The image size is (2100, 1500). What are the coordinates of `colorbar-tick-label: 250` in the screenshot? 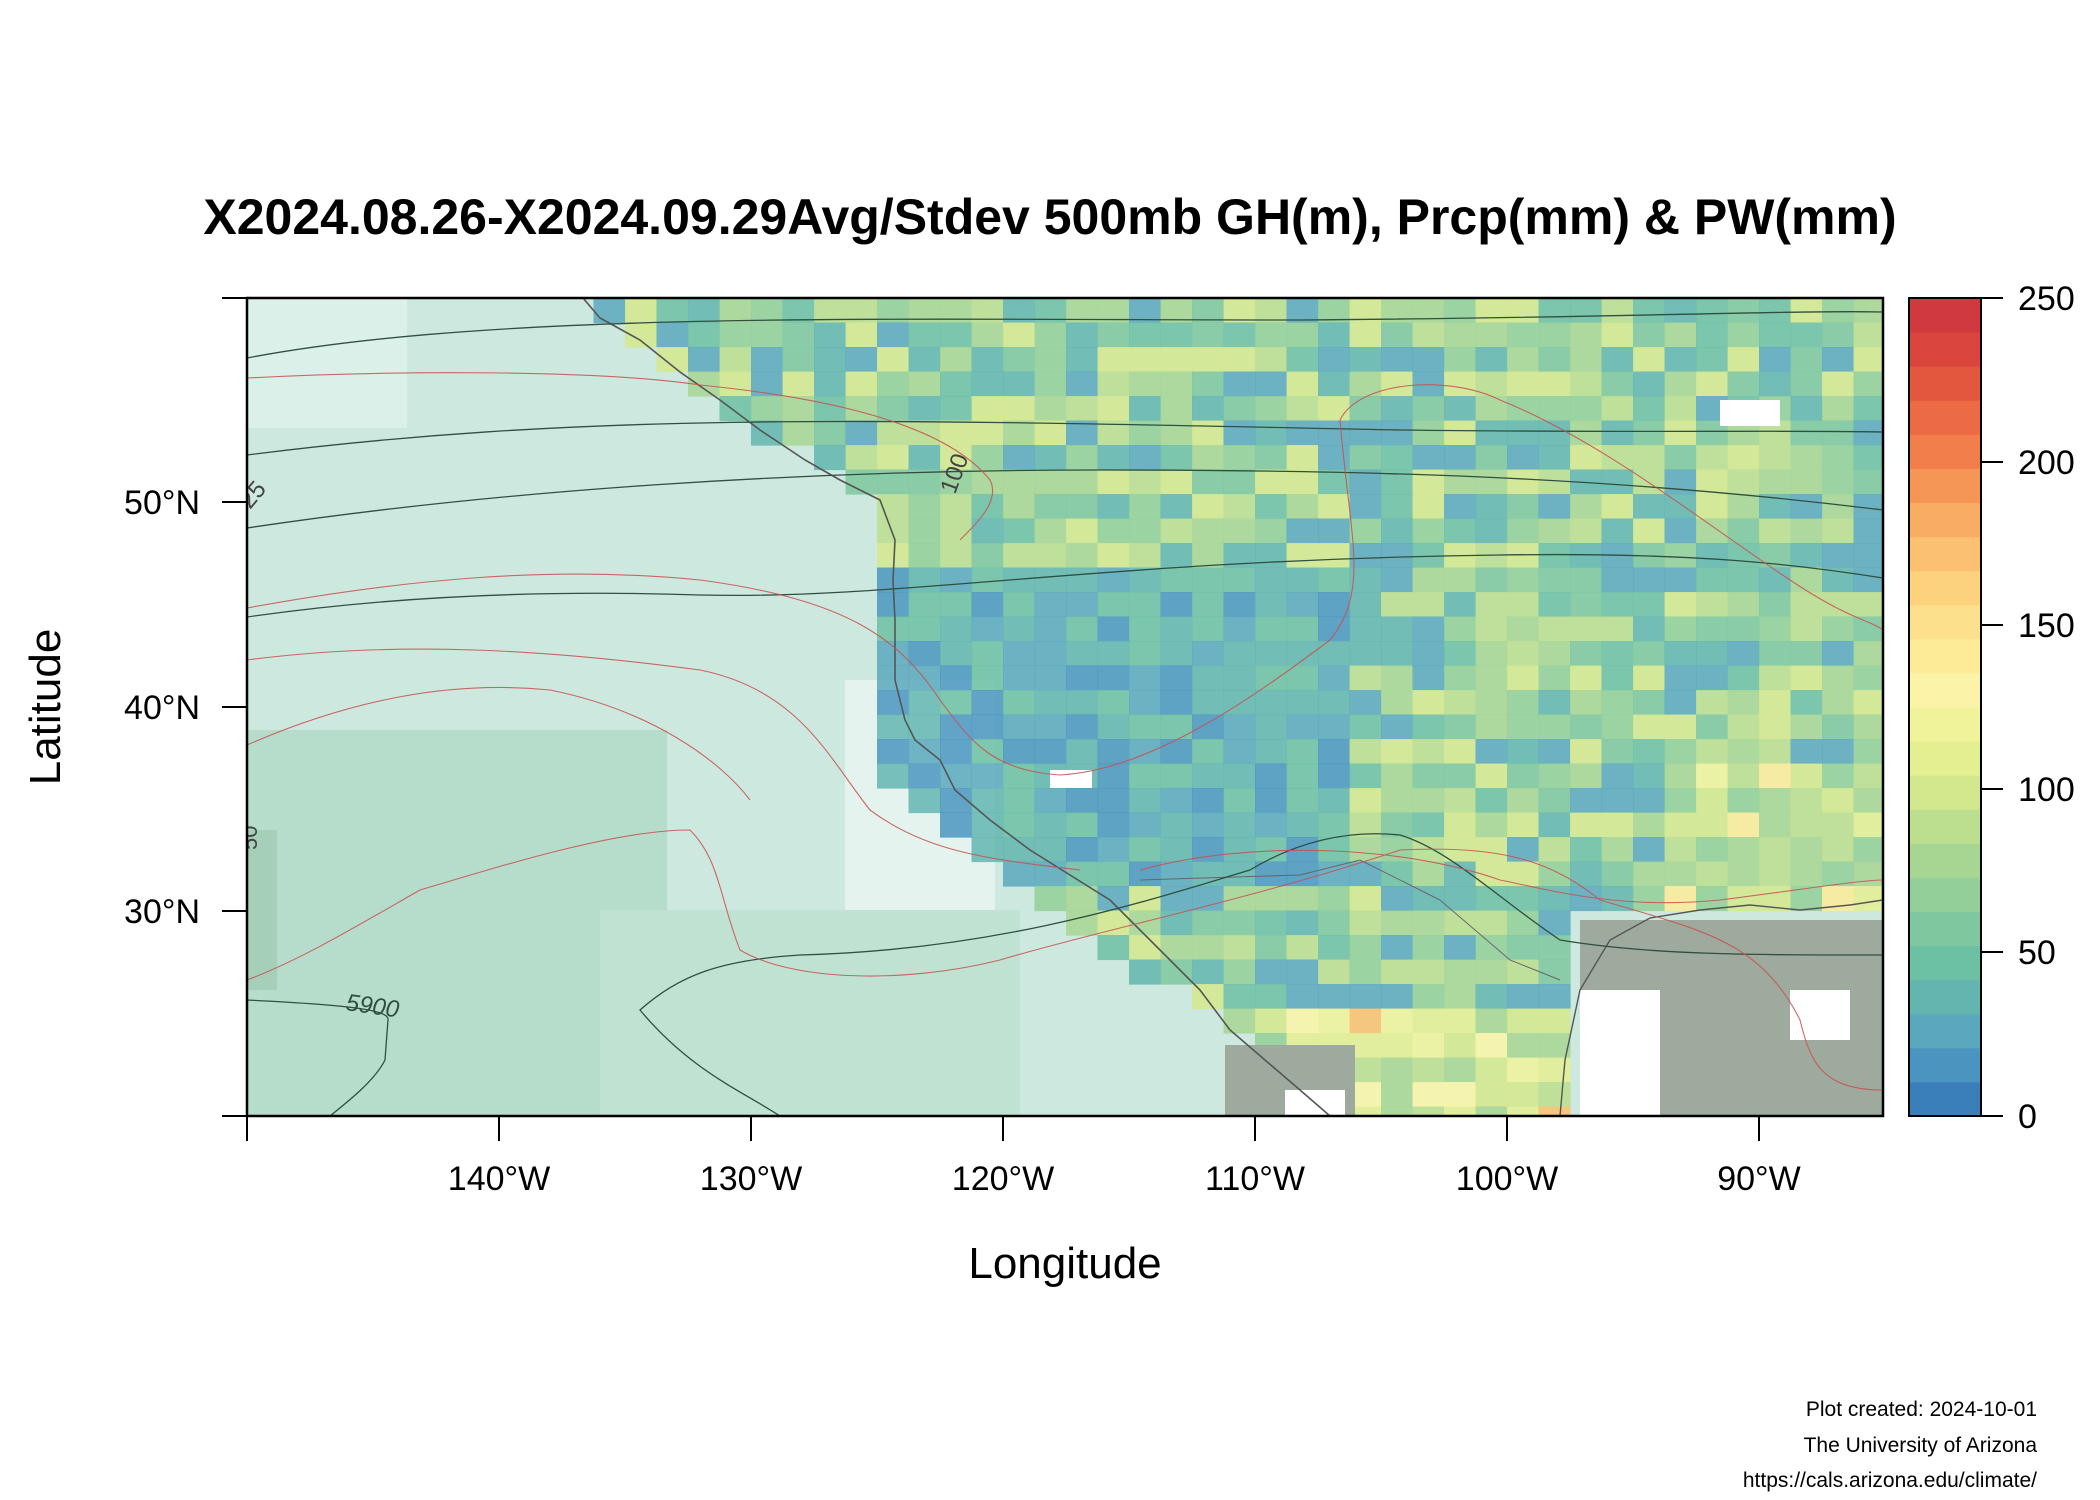 It's located at (2046, 299).